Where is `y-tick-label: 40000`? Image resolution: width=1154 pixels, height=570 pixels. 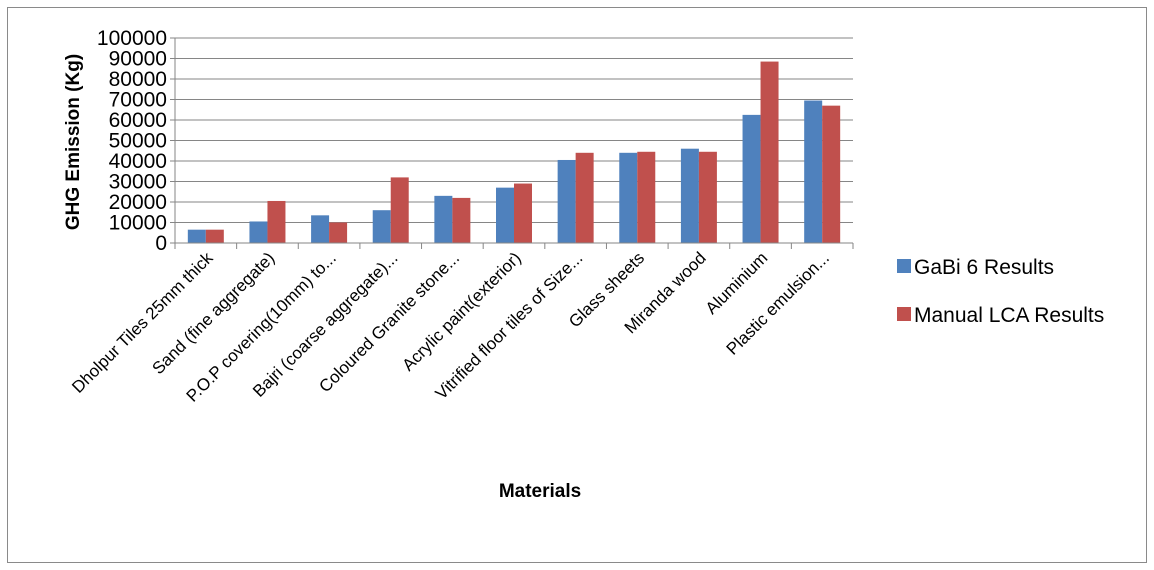 y-tick-label: 40000 is located at coordinates (138, 161).